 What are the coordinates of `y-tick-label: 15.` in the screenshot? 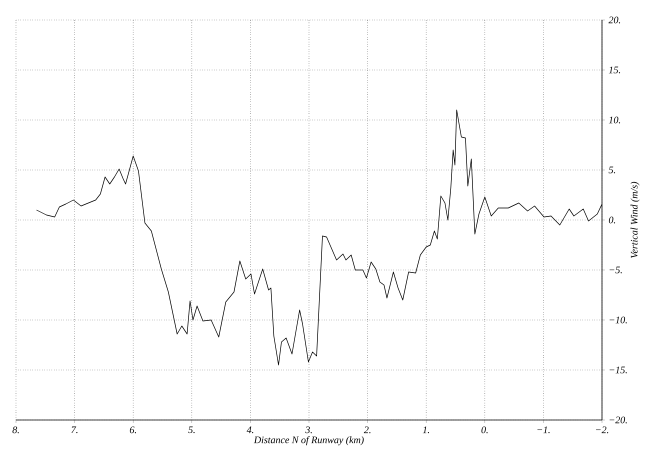 It's located at (614, 70).